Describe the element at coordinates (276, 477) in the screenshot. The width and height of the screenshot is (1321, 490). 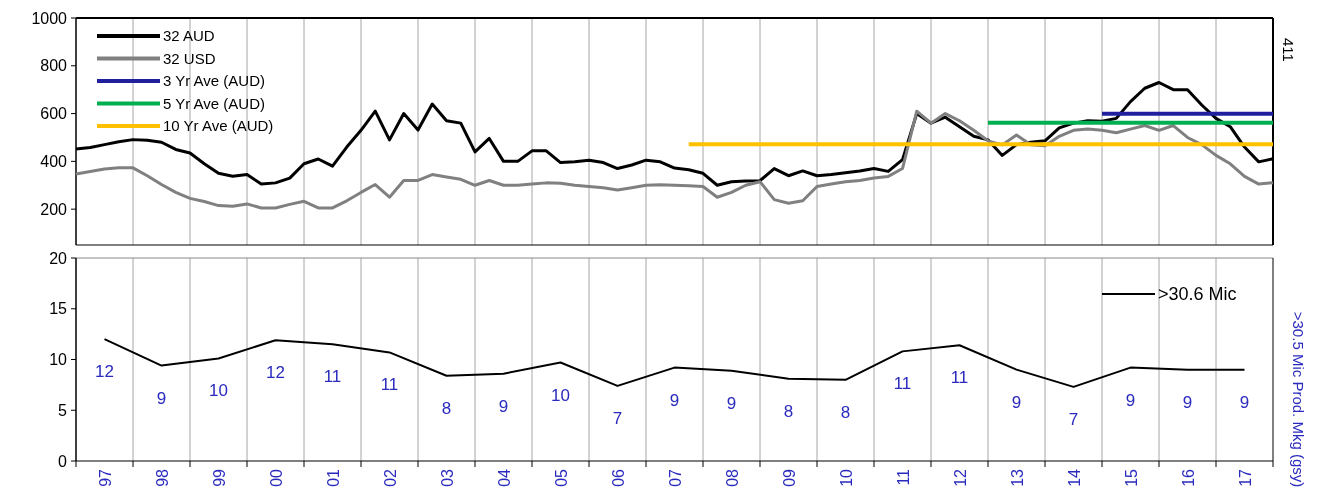
I see `x-tick-label: 00` at that location.